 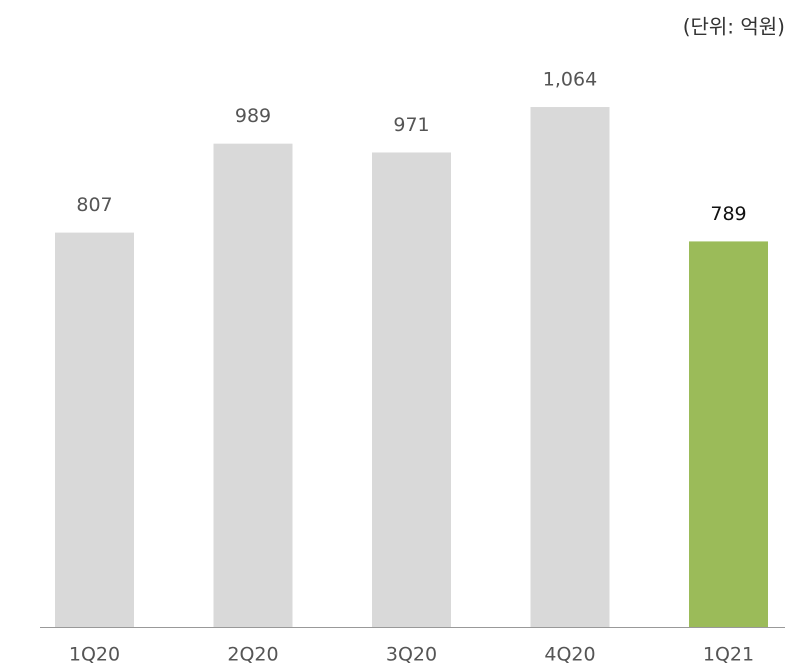 I want to click on x-tick-label: 3Q20, so click(x=411, y=654).